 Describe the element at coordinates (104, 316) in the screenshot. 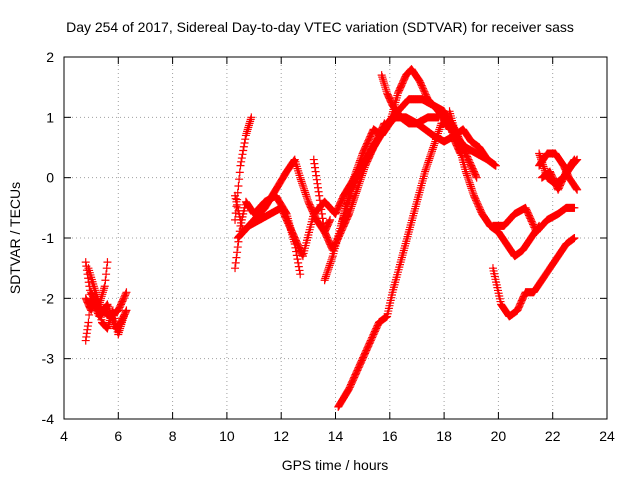

I see `series-t4` at that location.